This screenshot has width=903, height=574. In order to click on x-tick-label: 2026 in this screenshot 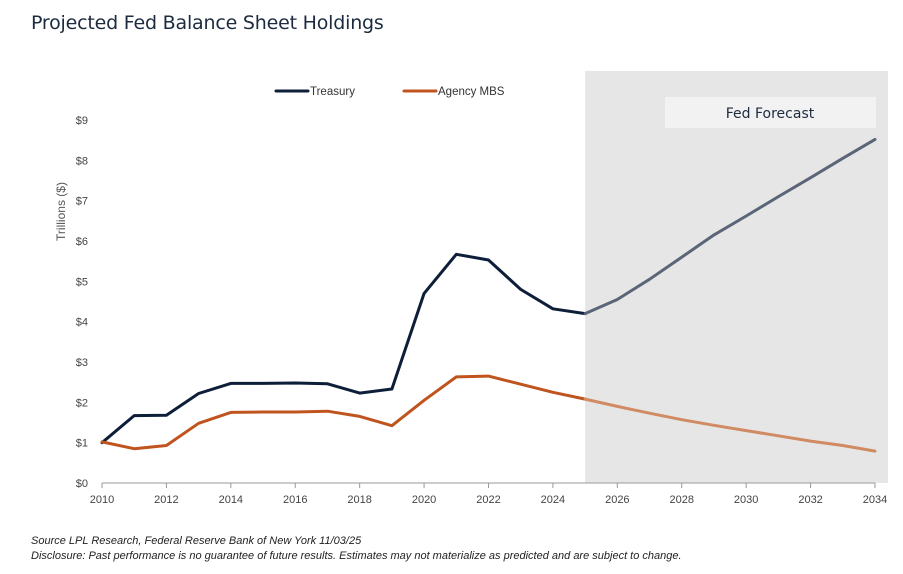, I will do `click(617, 500)`.